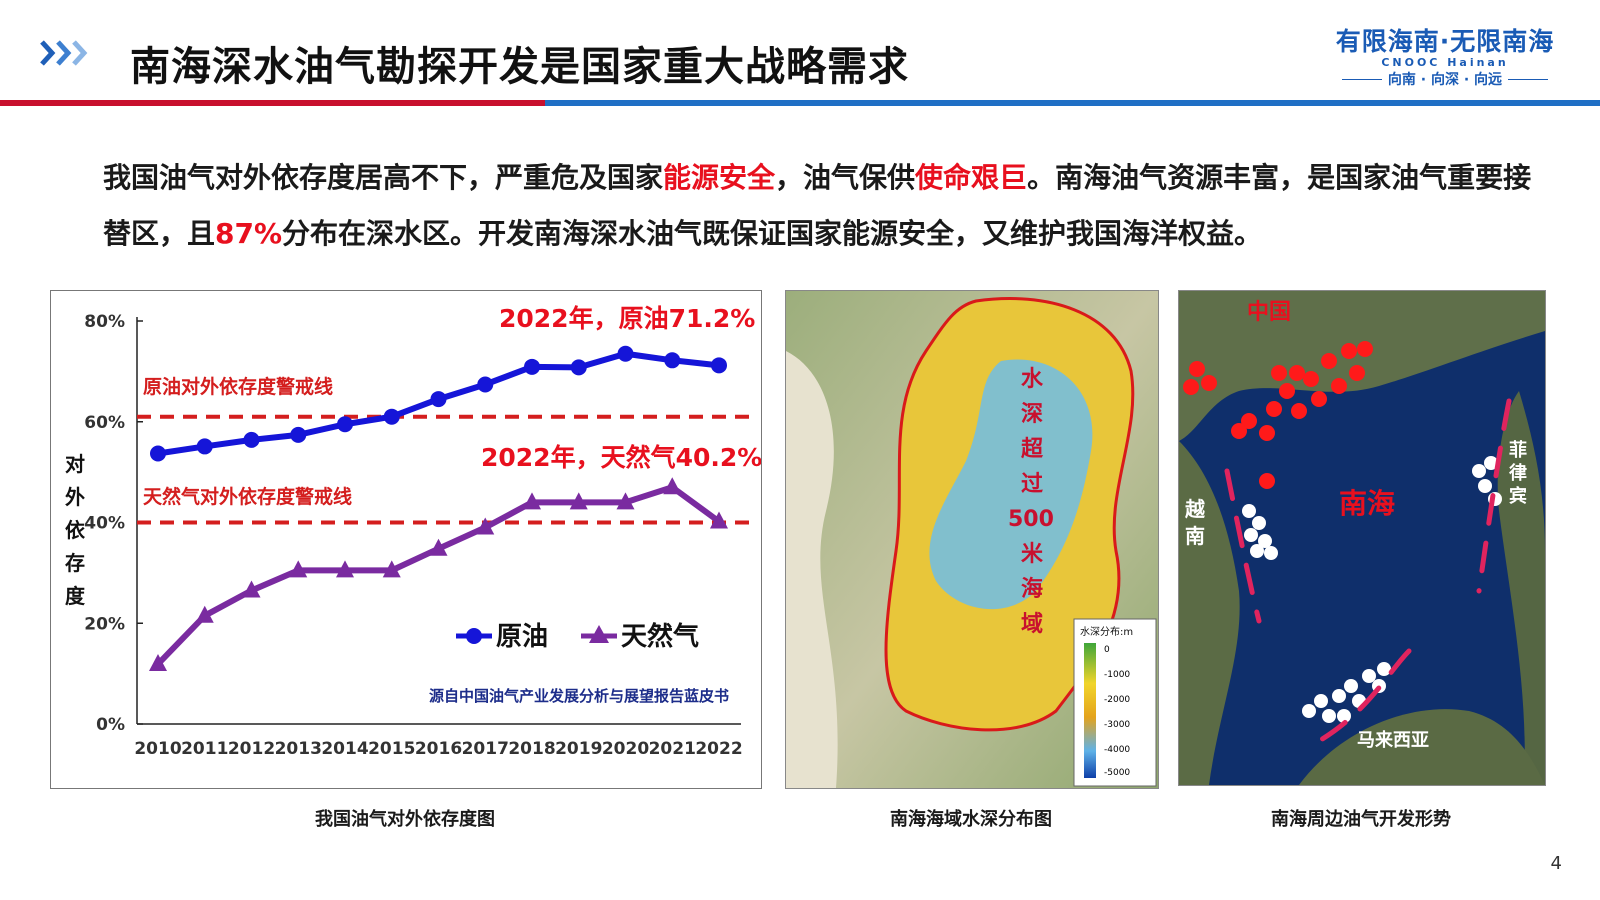 The height and width of the screenshot is (900, 1600). Describe the element at coordinates (1518, 450) in the screenshot. I see `label-philippines-1: 菲` at that location.